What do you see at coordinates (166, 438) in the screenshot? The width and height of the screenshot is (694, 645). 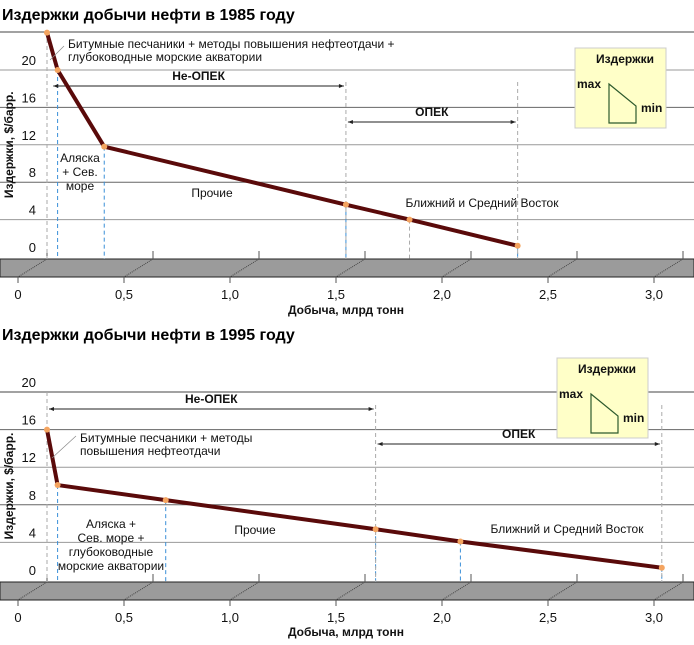 I see `bitumen-label: Битумные песчаники + методы` at bounding box center [166, 438].